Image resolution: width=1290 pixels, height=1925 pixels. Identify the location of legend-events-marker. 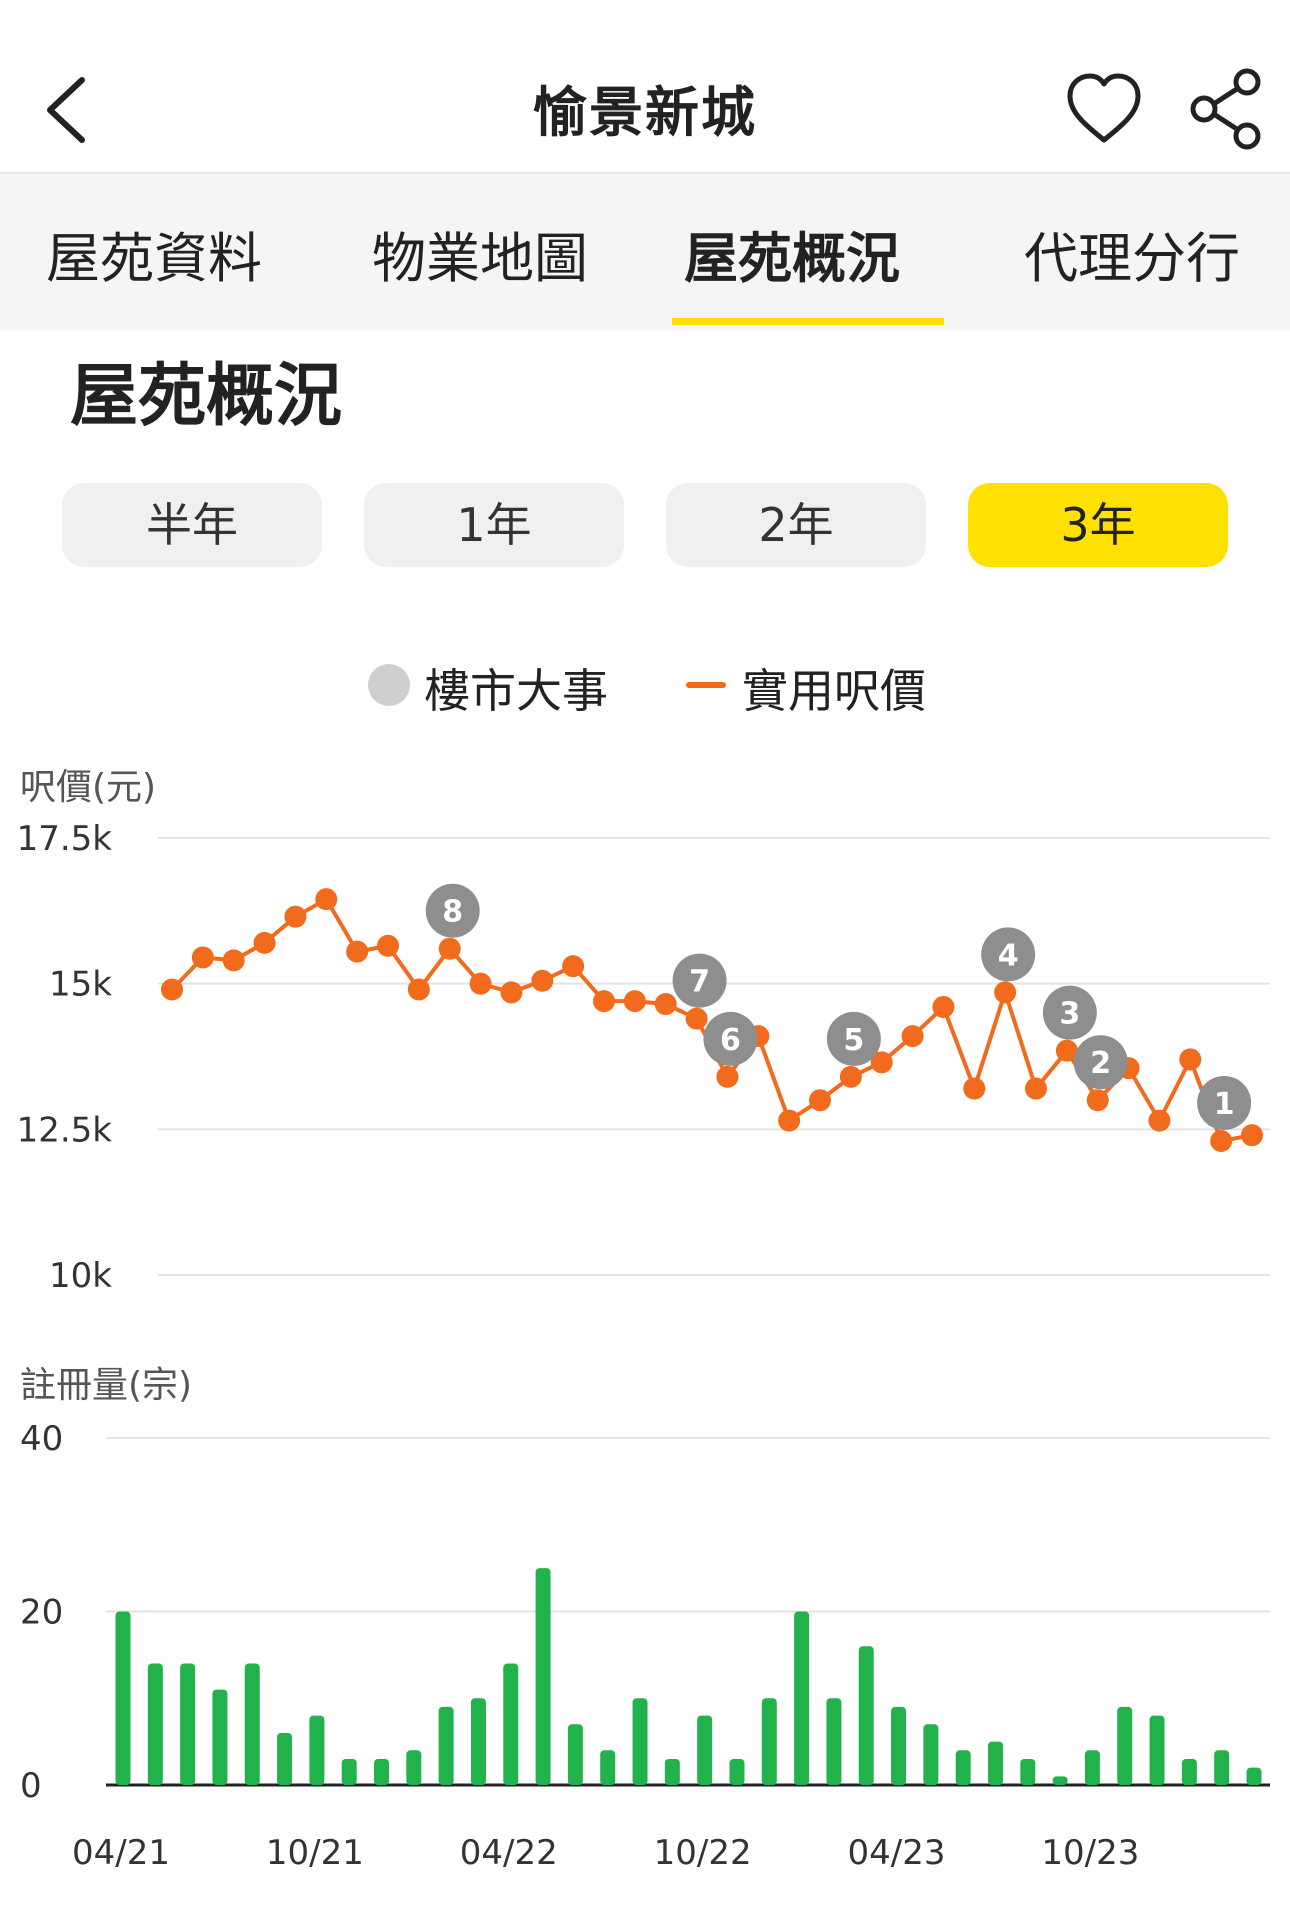
(389, 685).